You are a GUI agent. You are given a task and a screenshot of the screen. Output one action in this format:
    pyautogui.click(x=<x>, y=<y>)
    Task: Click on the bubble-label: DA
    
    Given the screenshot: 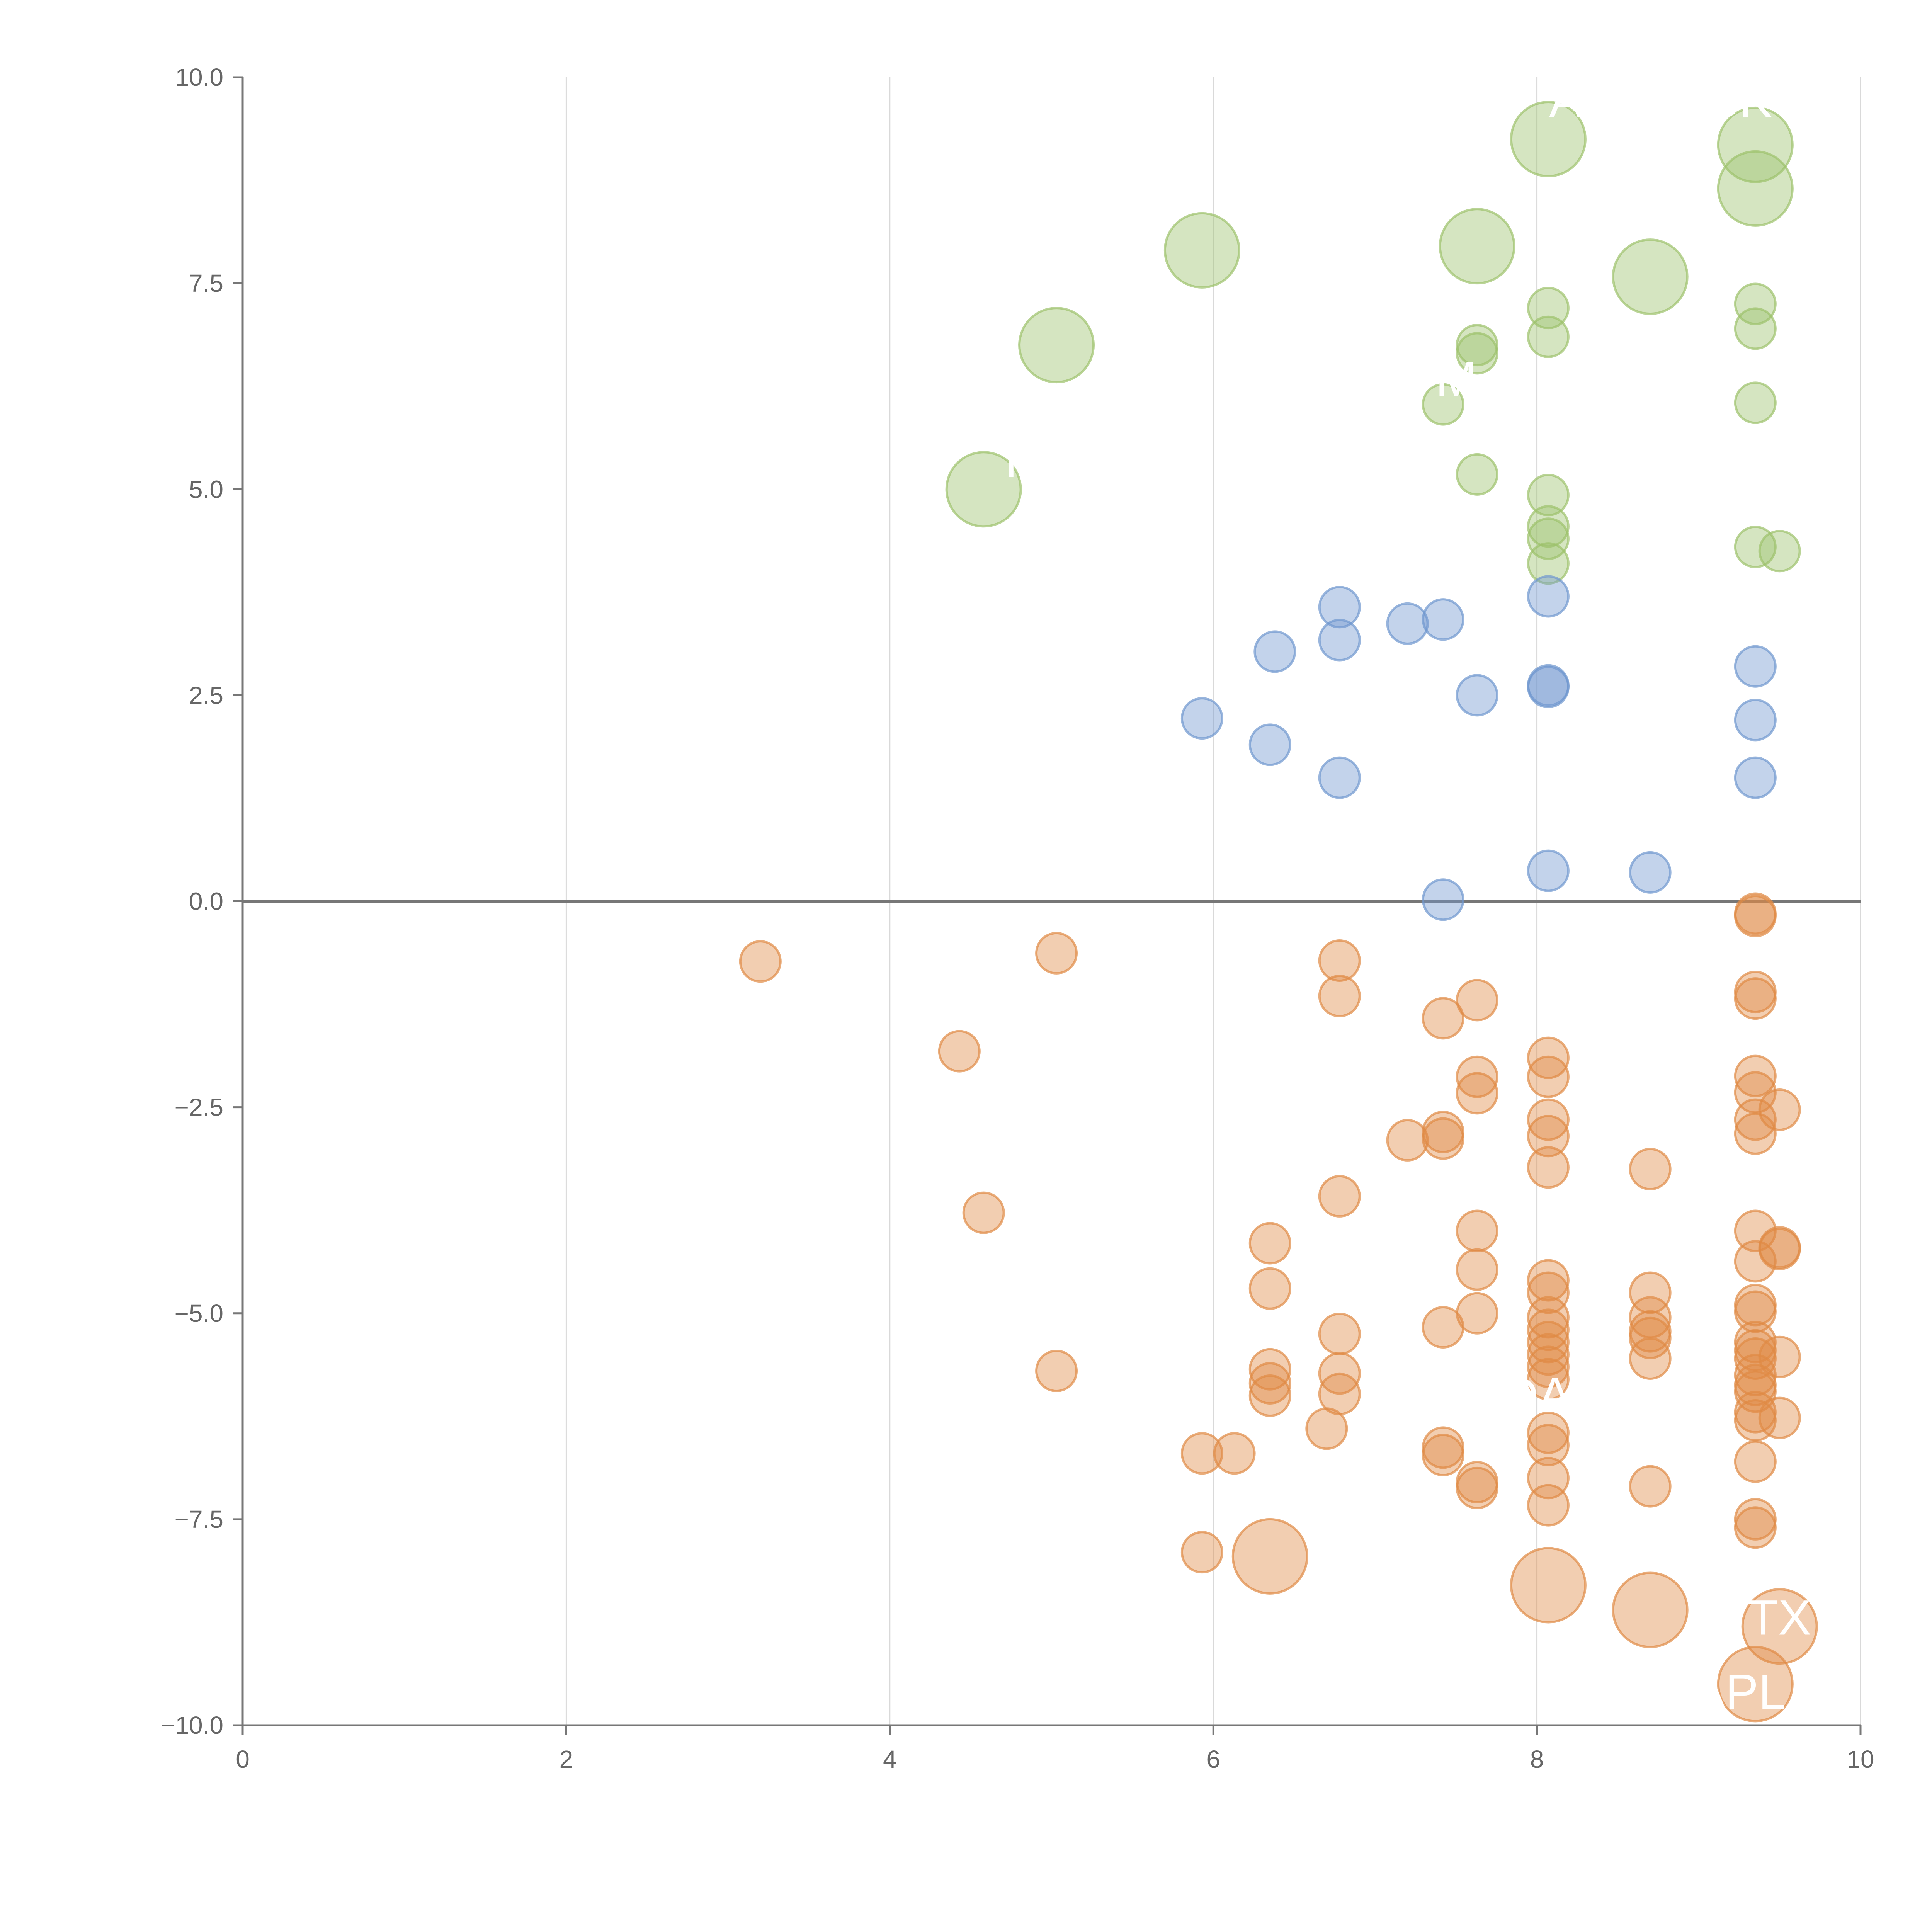 What is the action you would take?
    pyautogui.click(x=1537, y=1396)
    